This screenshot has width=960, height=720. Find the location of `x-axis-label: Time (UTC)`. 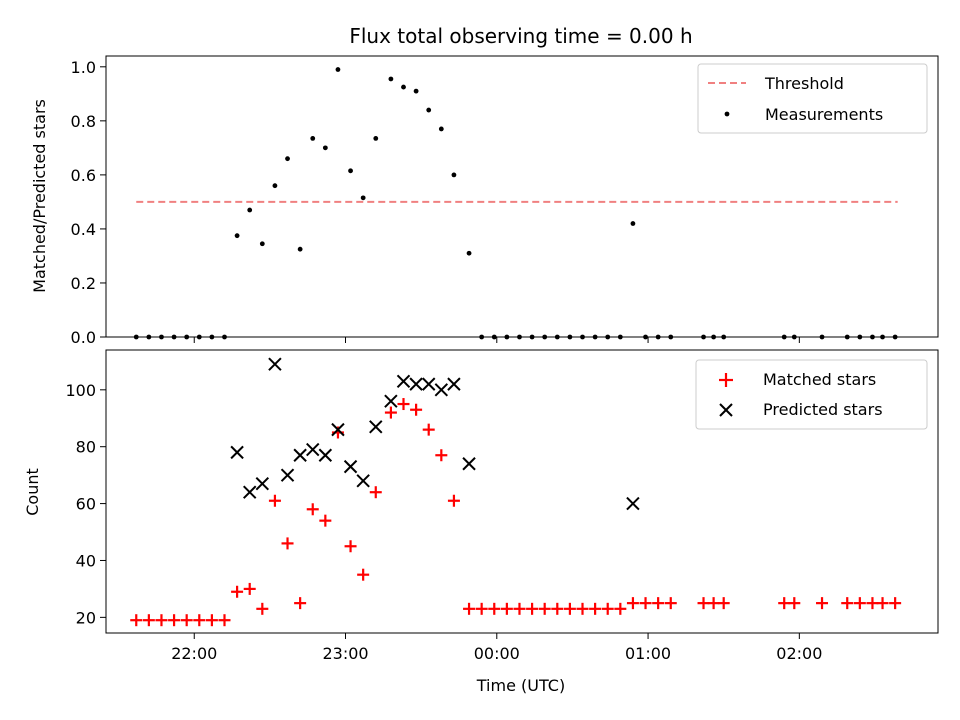

x-axis-label: Time (UTC) is located at coordinates (520, 685).